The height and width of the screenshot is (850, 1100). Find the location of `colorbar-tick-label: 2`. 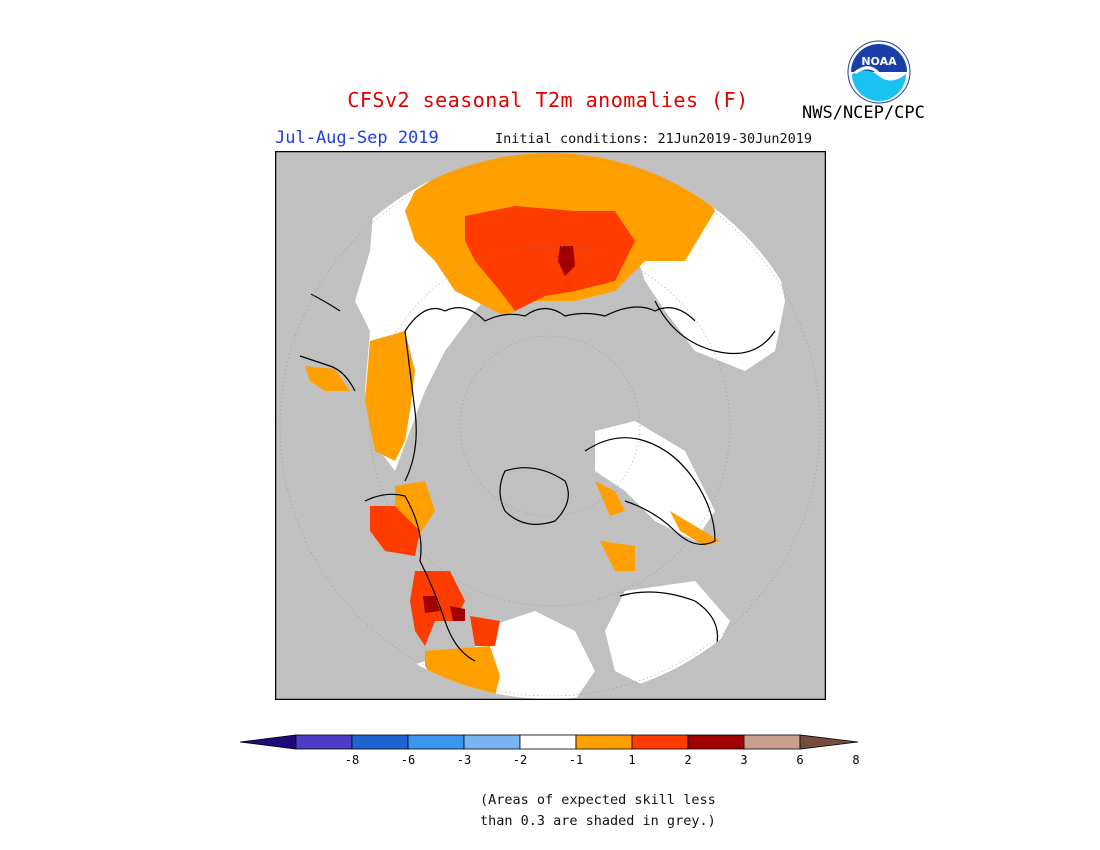

colorbar-tick-label: 2 is located at coordinates (687, 760).